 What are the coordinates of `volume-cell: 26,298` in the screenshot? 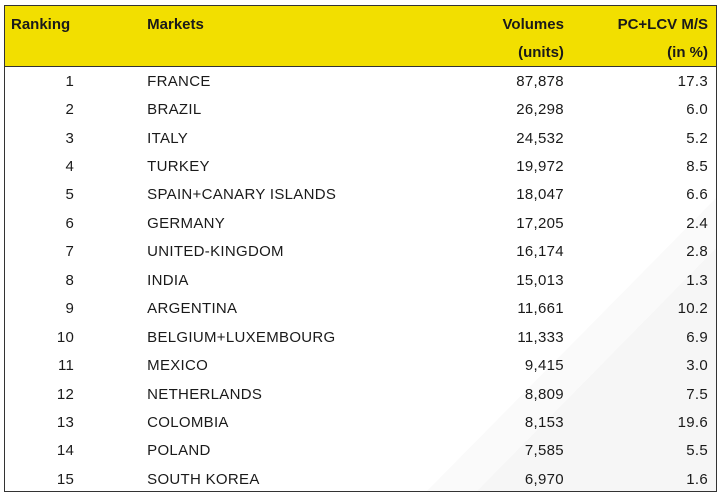 It's located at (540, 110).